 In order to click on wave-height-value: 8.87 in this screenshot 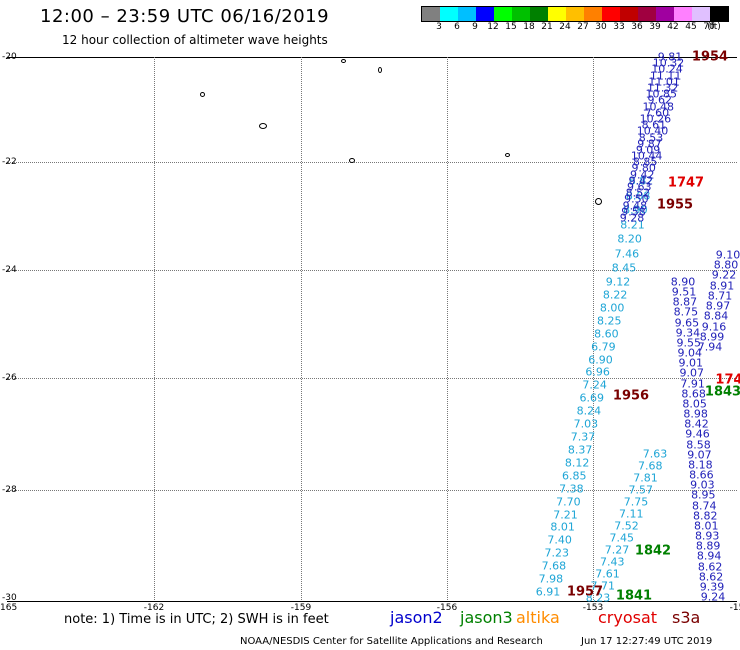, I will do `click(685, 302)`.